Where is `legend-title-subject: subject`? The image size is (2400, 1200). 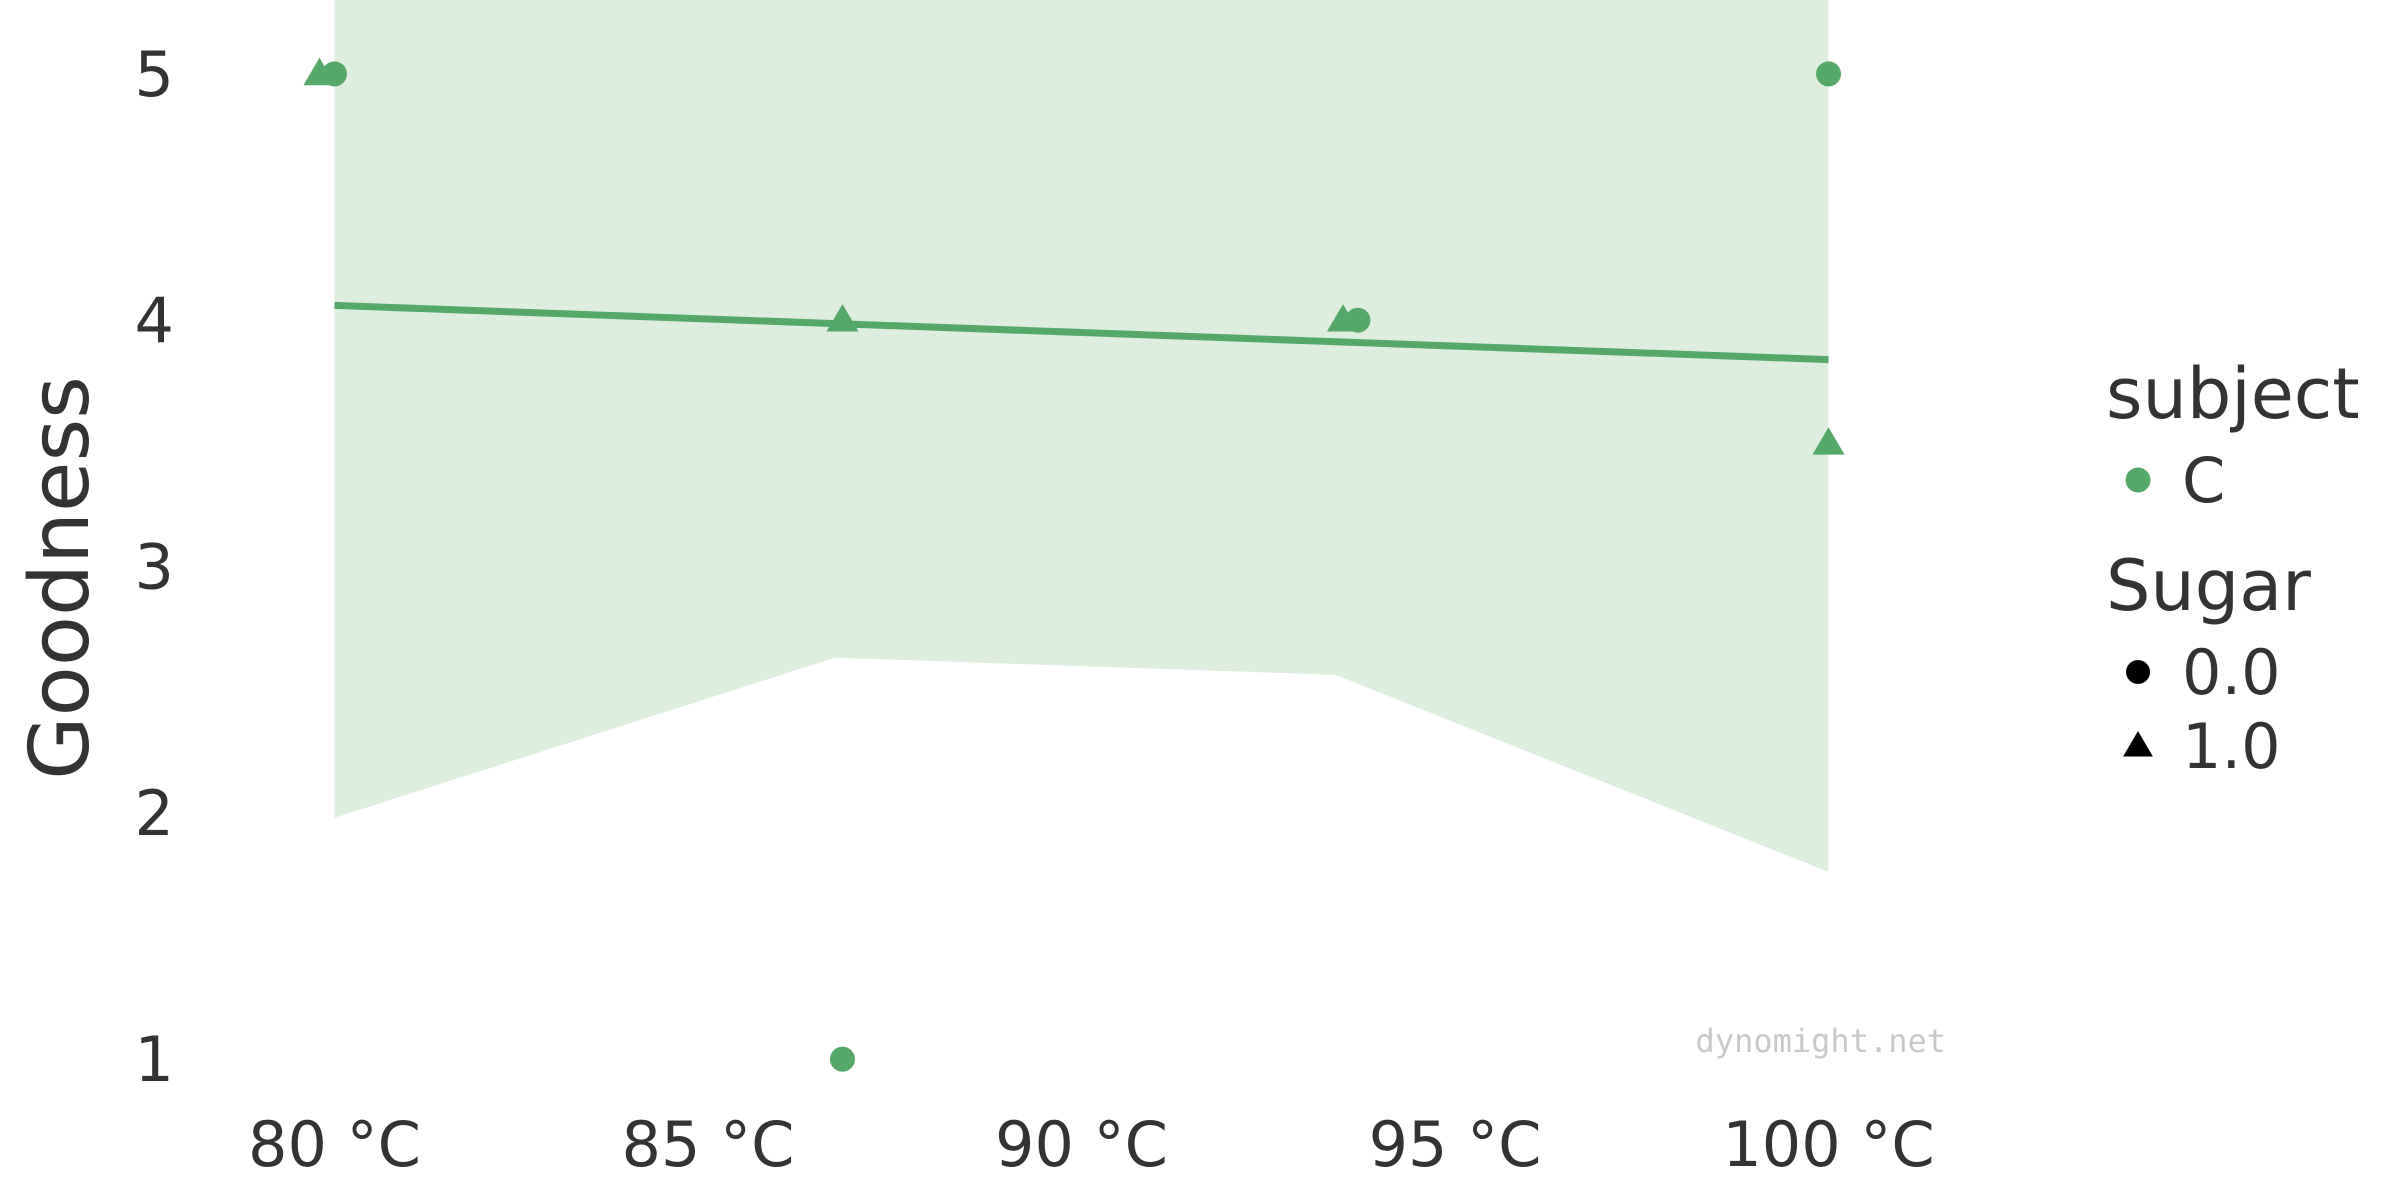 legend-title-subject: subject is located at coordinates (2233, 394).